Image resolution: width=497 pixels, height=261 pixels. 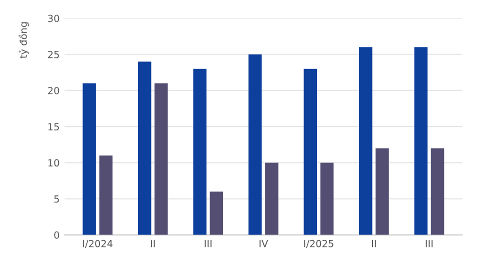 What do you see at coordinates (53, 126) in the screenshot?
I see `y-tick-label: 15` at bounding box center [53, 126].